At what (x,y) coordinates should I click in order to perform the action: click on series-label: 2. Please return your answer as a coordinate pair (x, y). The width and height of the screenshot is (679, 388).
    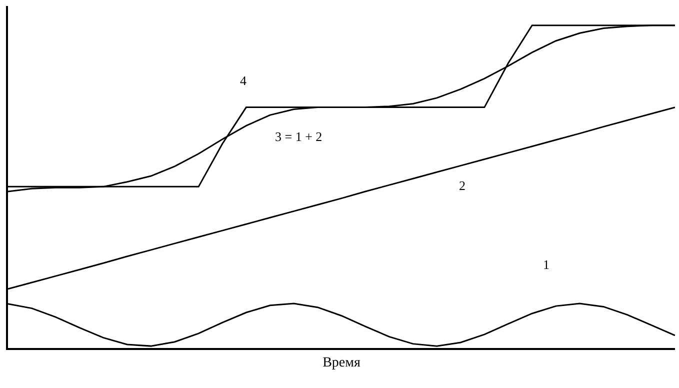
    Looking at the image, I should click on (462, 185).